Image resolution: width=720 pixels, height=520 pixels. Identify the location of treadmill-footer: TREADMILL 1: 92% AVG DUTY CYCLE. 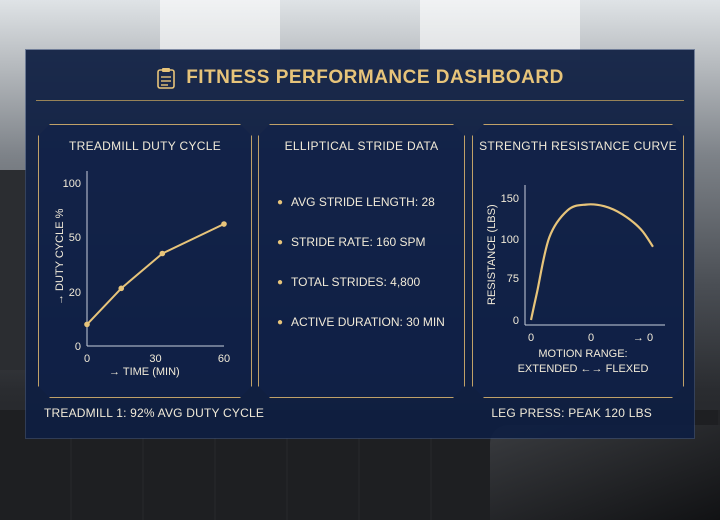
(154, 413).